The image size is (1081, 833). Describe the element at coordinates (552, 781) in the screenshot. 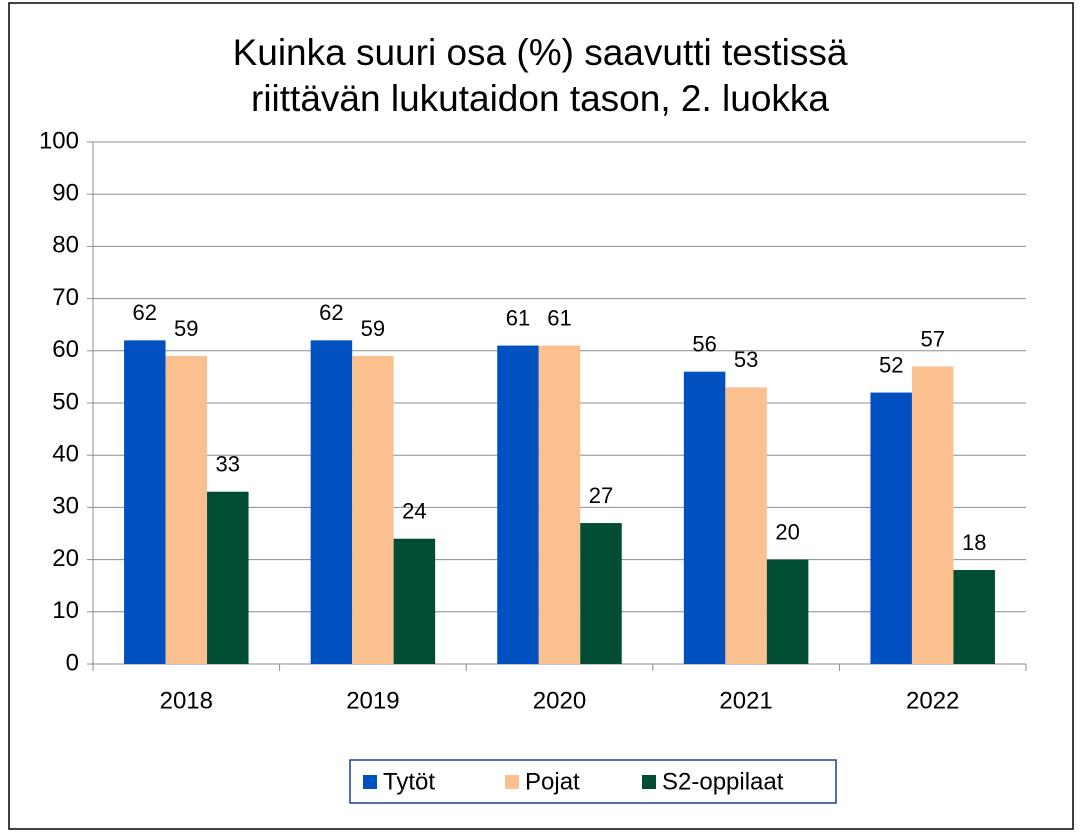

I see `legend-label: Pojat` at that location.